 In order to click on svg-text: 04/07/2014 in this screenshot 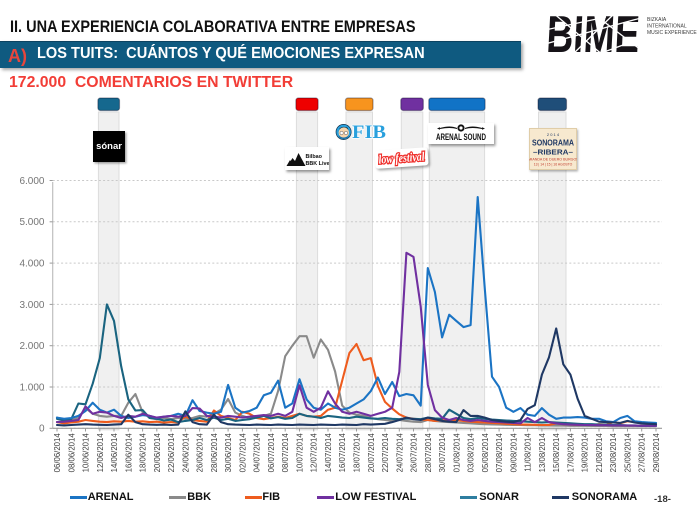, I will do `click(257, 453)`.